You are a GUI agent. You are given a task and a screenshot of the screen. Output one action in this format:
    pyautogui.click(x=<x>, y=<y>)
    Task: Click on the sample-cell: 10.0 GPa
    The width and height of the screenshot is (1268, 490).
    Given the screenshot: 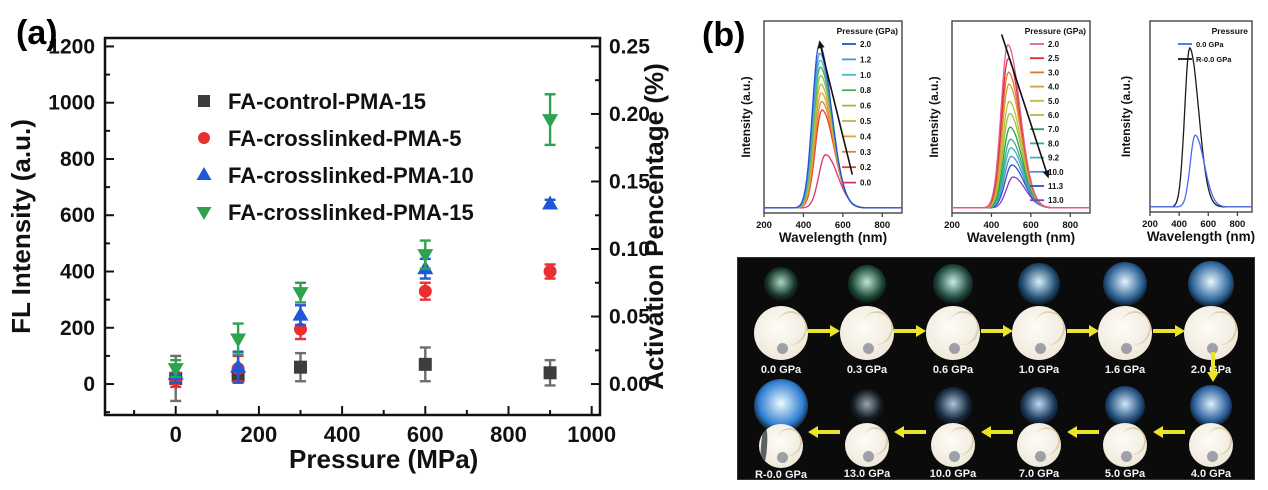 What is the action you would take?
    pyautogui.click(x=953, y=431)
    